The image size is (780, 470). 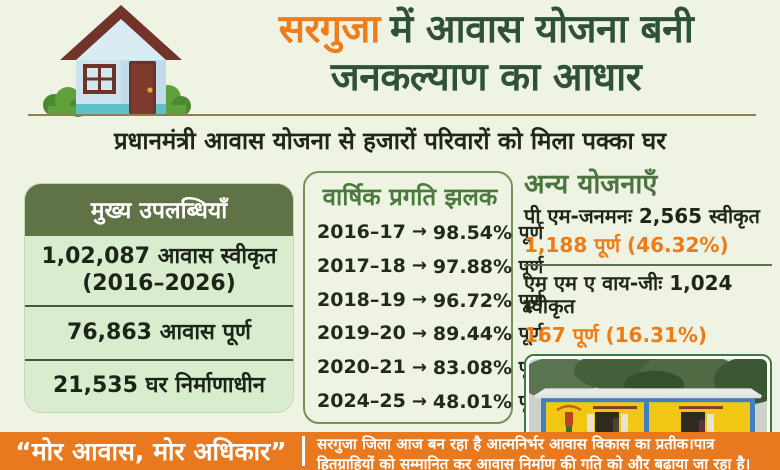 What do you see at coordinates (648, 265) in the screenshot?
I see `scheme-divider` at bounding box center [648, 265].